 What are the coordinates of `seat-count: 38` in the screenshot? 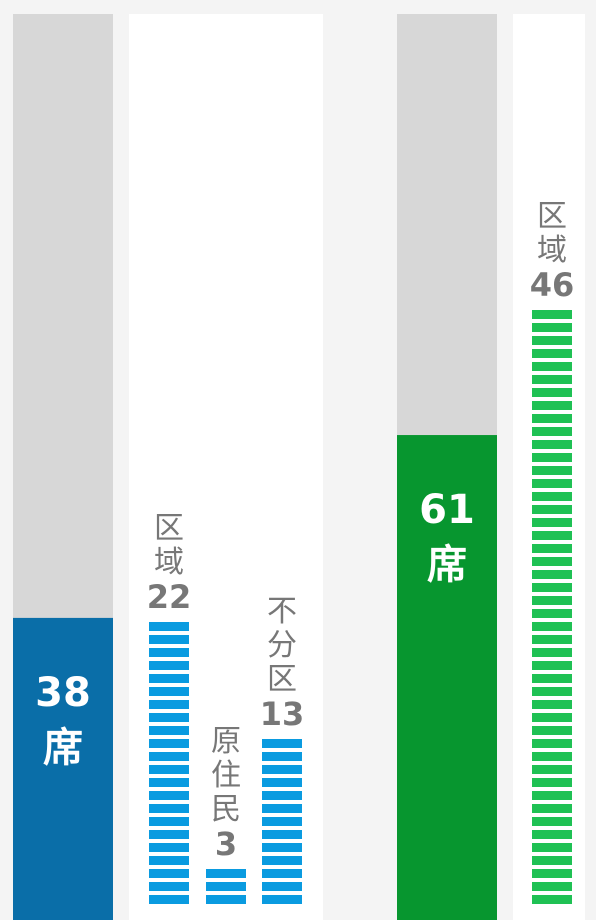 It's located at (63, 693).